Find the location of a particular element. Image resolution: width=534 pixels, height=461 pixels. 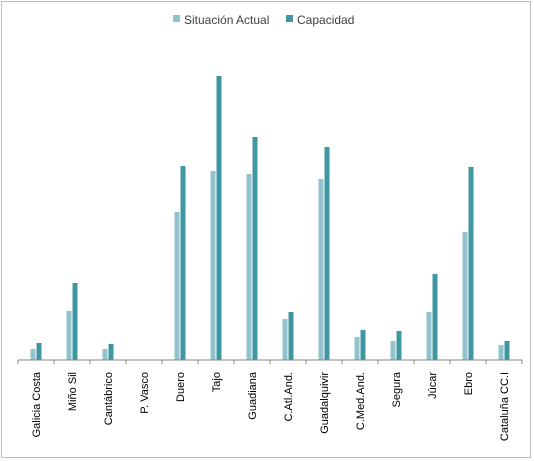

legend-label-capacidad: Capacidad is located at coordinates (325, 20).